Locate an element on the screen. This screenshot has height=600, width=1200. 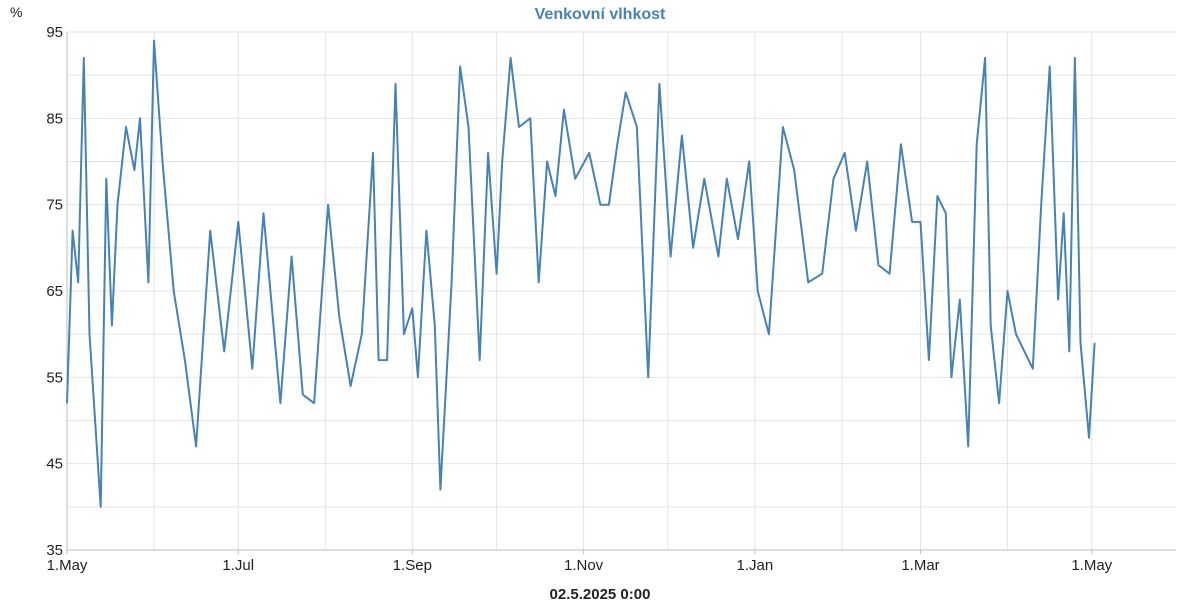
y-tick-label: 65 is located at coordinates (54, 291).